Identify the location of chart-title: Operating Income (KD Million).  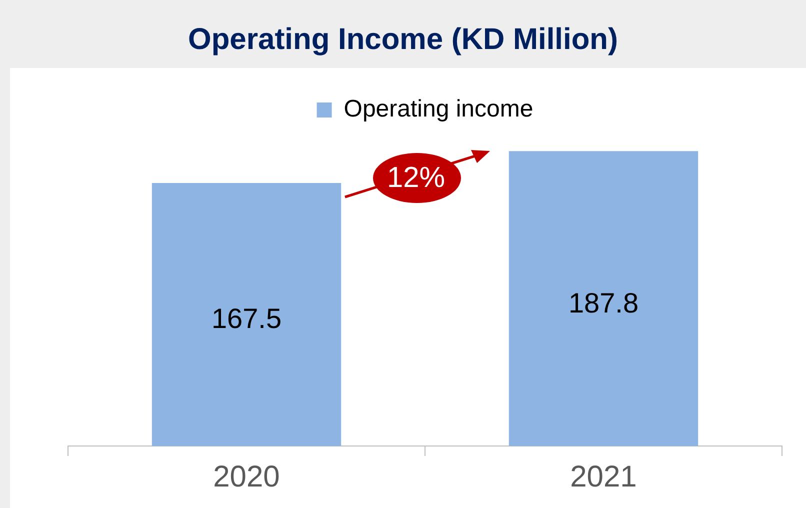
(402, 40).